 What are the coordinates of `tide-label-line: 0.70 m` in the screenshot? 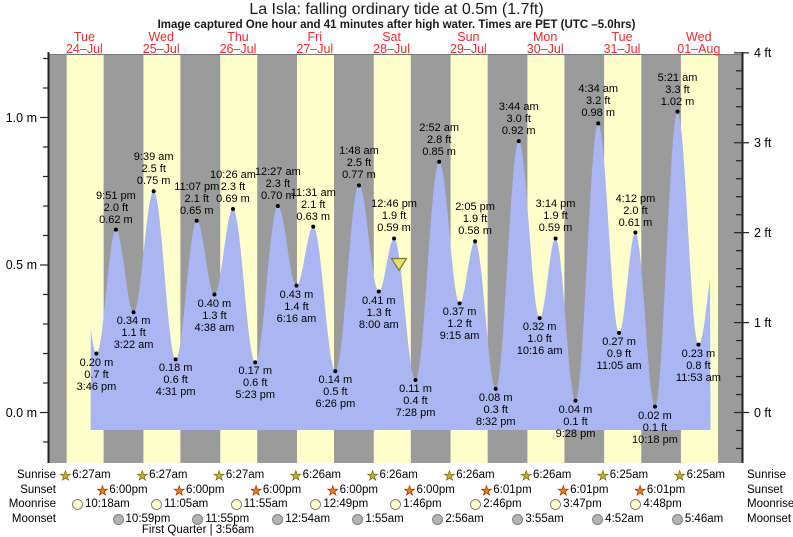 It's located at (278, 196).